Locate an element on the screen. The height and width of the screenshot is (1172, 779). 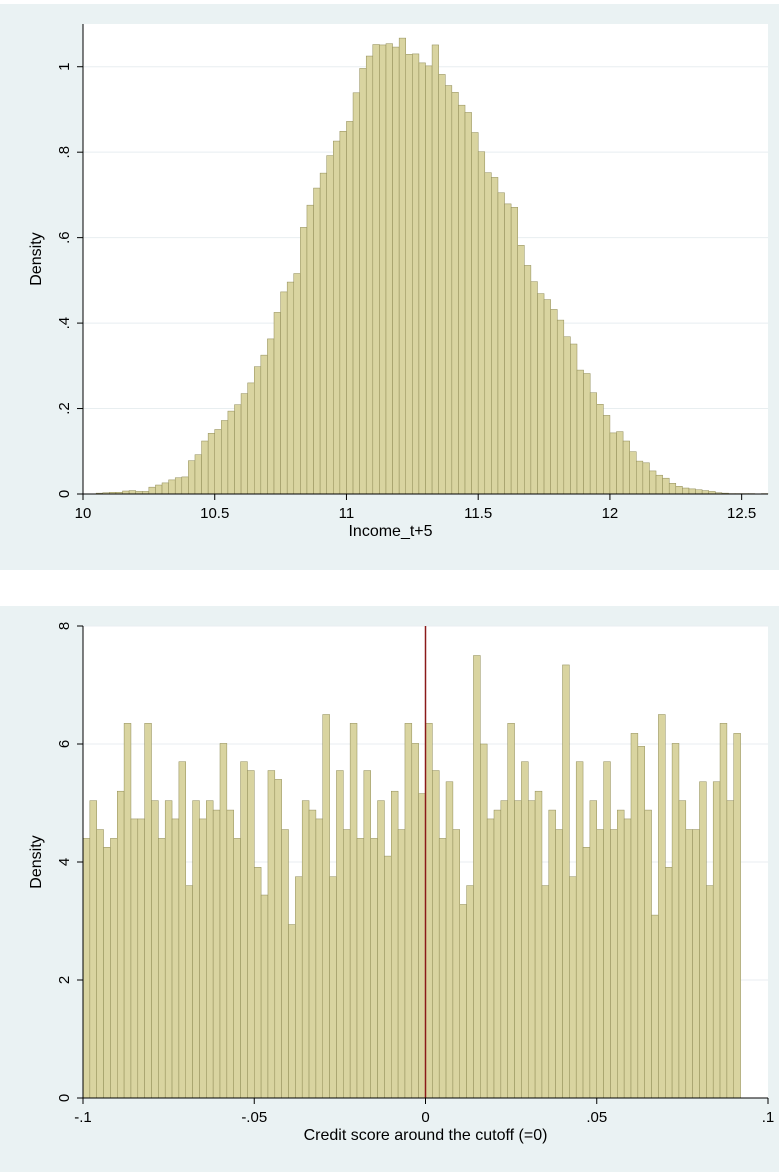
x-tick-label: 10 is located at coordinates (83, 513).